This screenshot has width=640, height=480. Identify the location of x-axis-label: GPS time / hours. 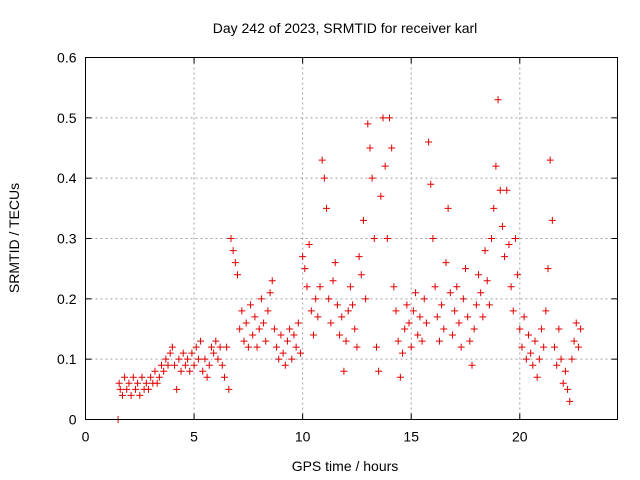
(345, 466).